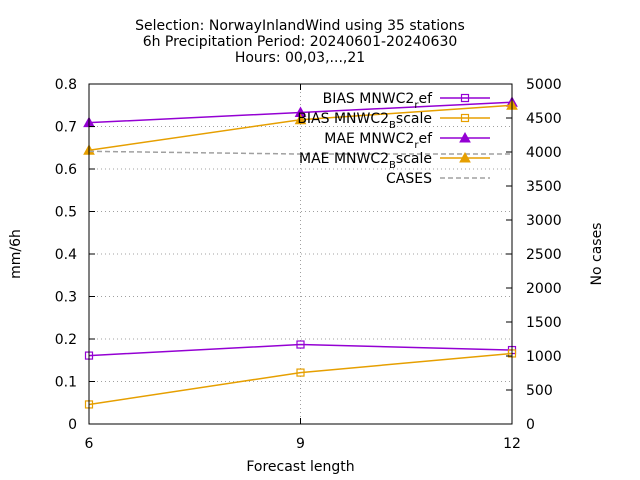  What do you see at coordinates (544, 187) in the screenshot?
I see `y2-tick-label: 3500` at bounding box center [544, 187].